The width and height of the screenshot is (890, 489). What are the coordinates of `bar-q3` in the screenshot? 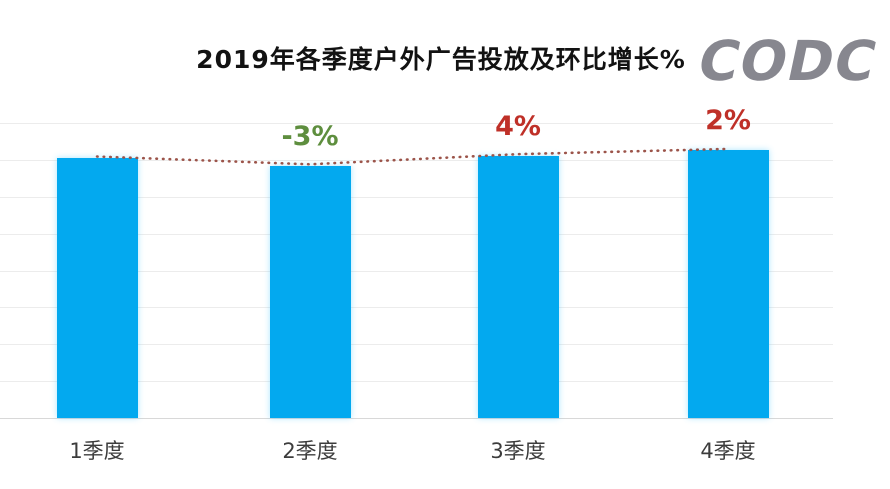 It's located at (518, 286).